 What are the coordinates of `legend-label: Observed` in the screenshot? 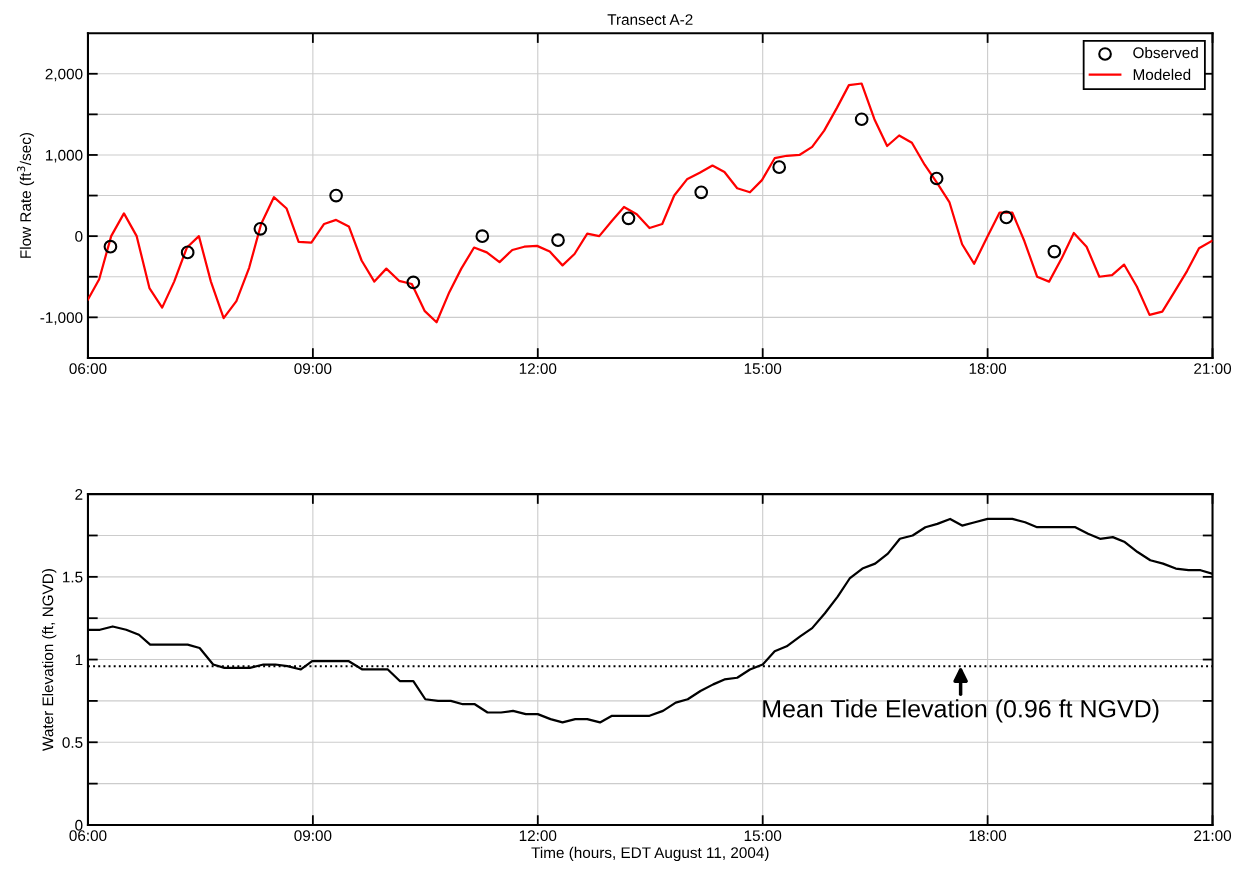 It's located at (1165, 52).